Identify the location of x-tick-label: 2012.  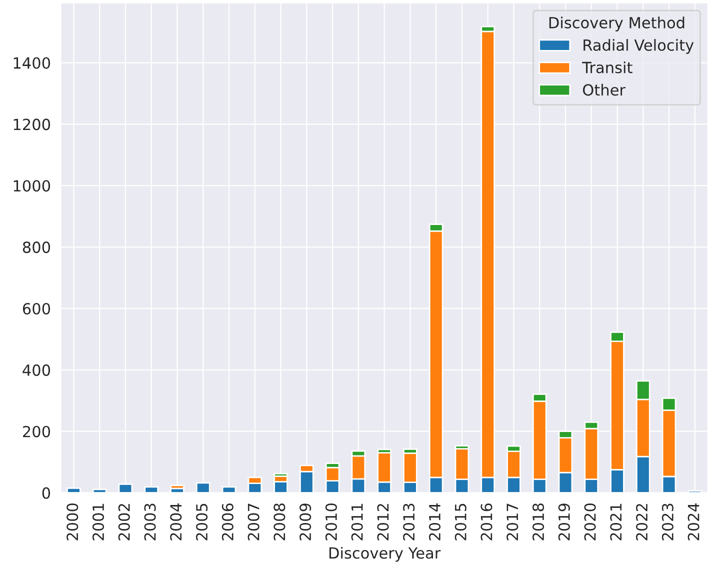
(383, 522).